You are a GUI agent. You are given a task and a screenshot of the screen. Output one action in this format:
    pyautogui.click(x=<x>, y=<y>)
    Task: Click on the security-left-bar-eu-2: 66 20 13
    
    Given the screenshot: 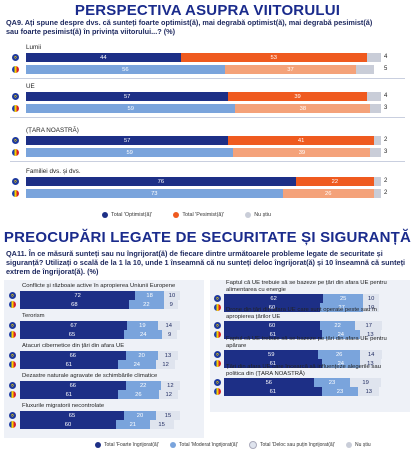 What is the action you would take?
    pyautogui.click(x=100, y=355)
    